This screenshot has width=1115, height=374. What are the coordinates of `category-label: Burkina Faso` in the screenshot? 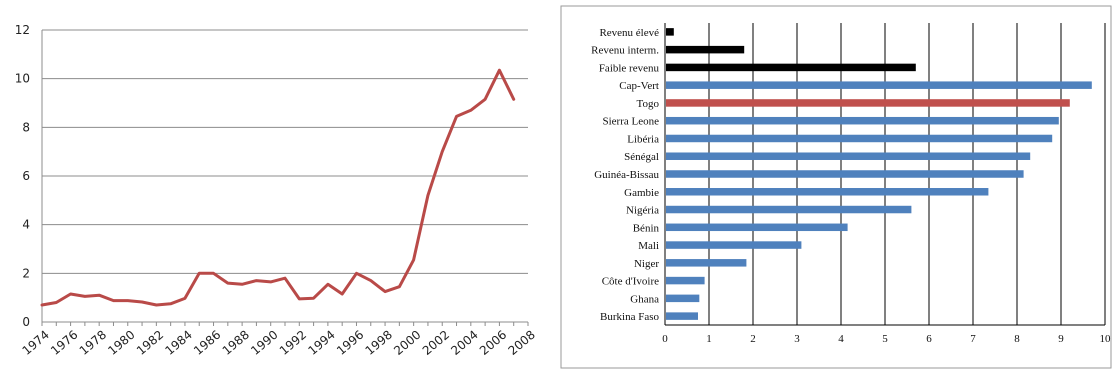 It's located at (629, 317).